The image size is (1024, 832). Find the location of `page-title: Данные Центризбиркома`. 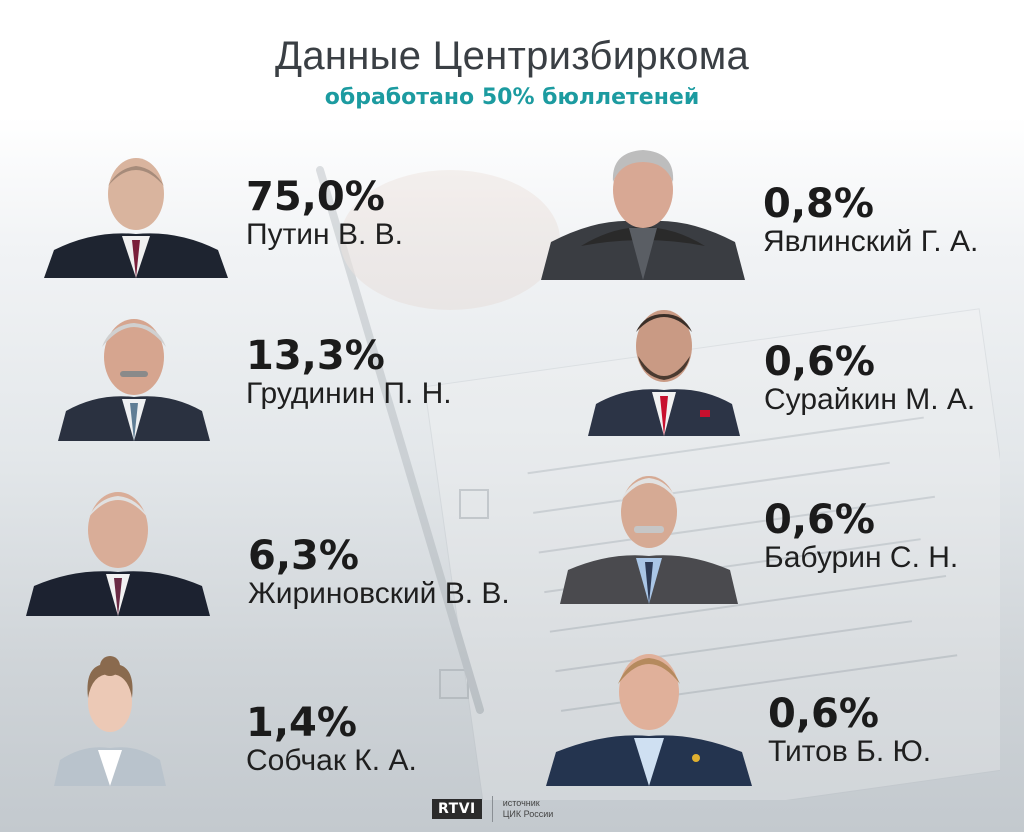

page-title: Данные Центризбиркома is located at coordinates (512, 56).